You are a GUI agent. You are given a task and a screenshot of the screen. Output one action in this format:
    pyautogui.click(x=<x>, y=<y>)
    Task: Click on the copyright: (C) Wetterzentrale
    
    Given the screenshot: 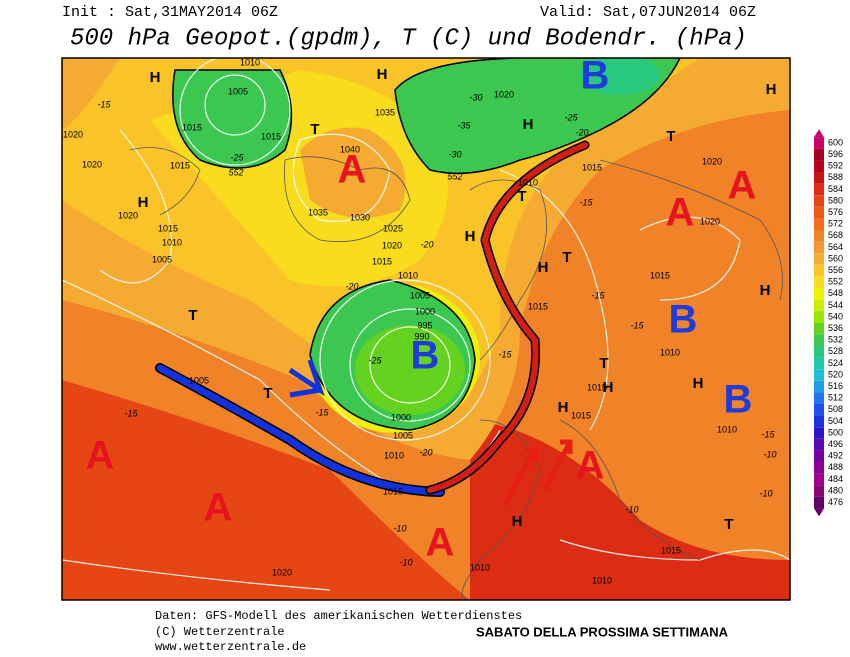 What is the action you would take?
    pyautogui.click(x=220, y=632)
    